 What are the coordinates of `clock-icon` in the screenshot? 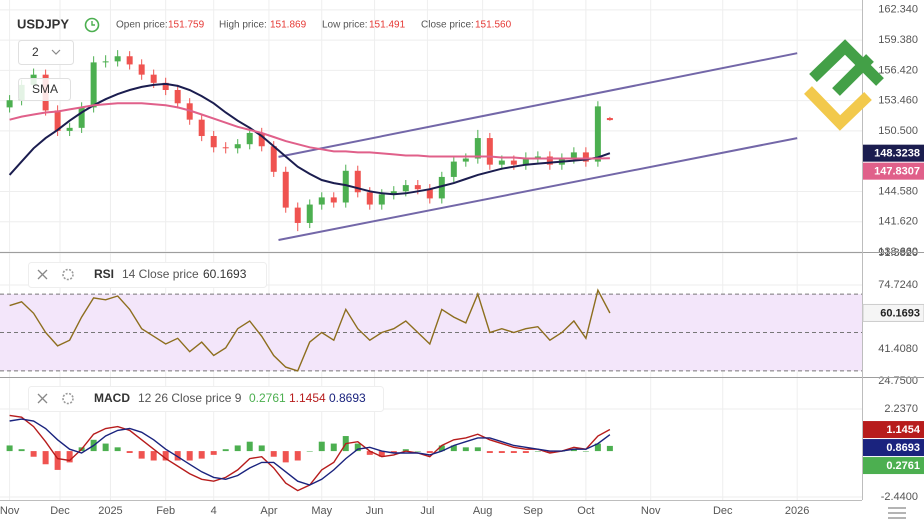 It's located at (92, 25).